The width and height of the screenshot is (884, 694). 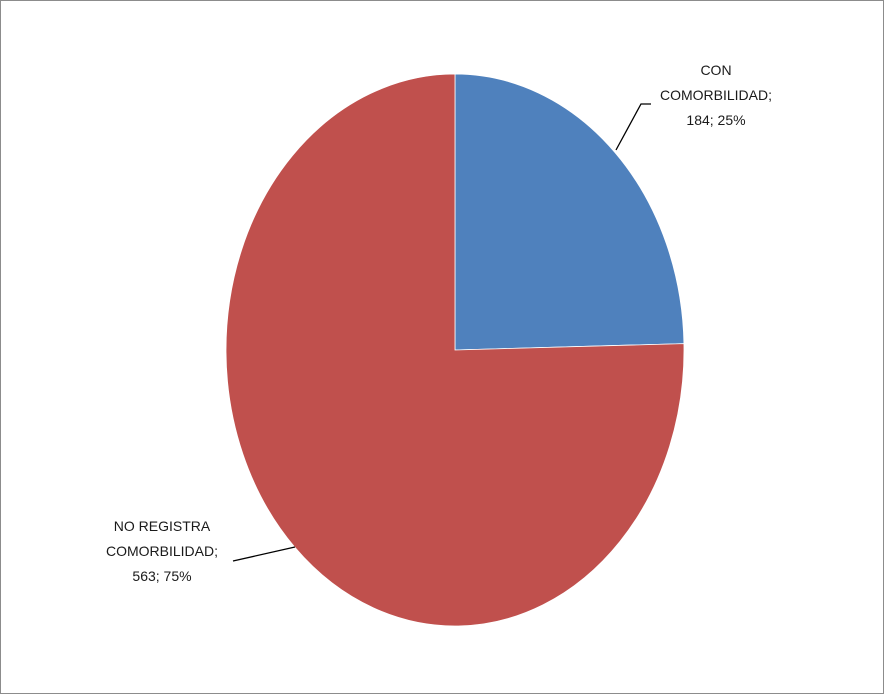 I want to click on data-label-no-registra-comorbilidad-line-1: NO REGISTRA, so click(x=162, y=526).